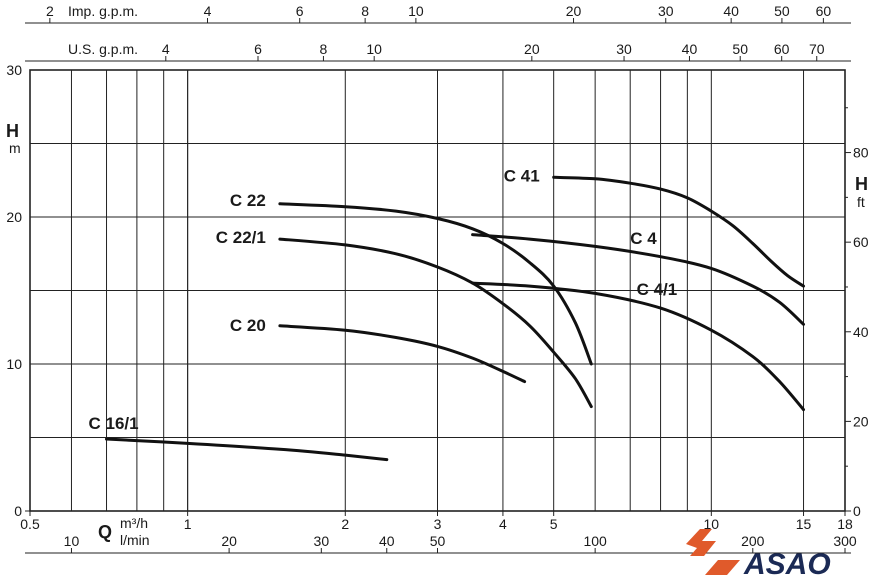 This screenshot has width=881, height=577. What do you see at coordinates (712, 524) in the screenshot?
I see `flow-m3h-tick-label: 10` at bounding box center [712, 524].